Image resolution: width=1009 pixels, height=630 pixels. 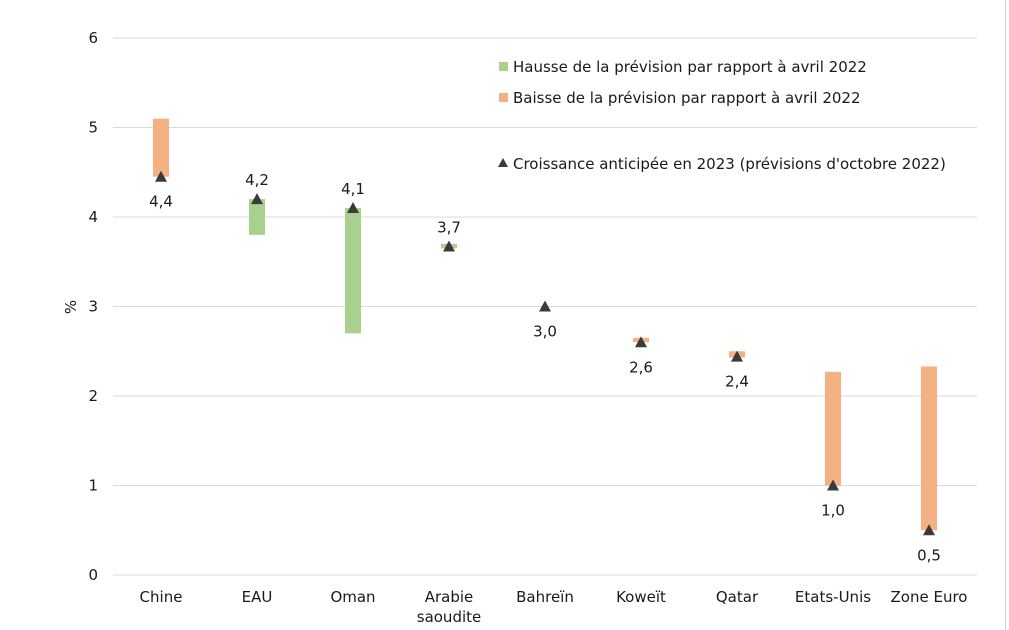 What do you see at coordinates (833, 511) in the screenshot?
I see `data-label: 1,0` at bounding box center [833, 511].